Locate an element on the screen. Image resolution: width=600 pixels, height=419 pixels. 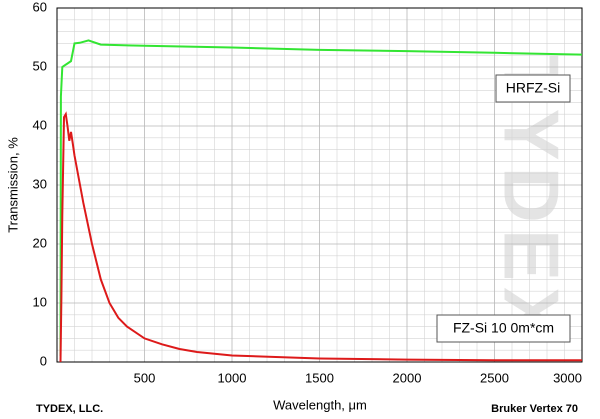
y-tick-label: 60 is located at coordinates (40, 7).